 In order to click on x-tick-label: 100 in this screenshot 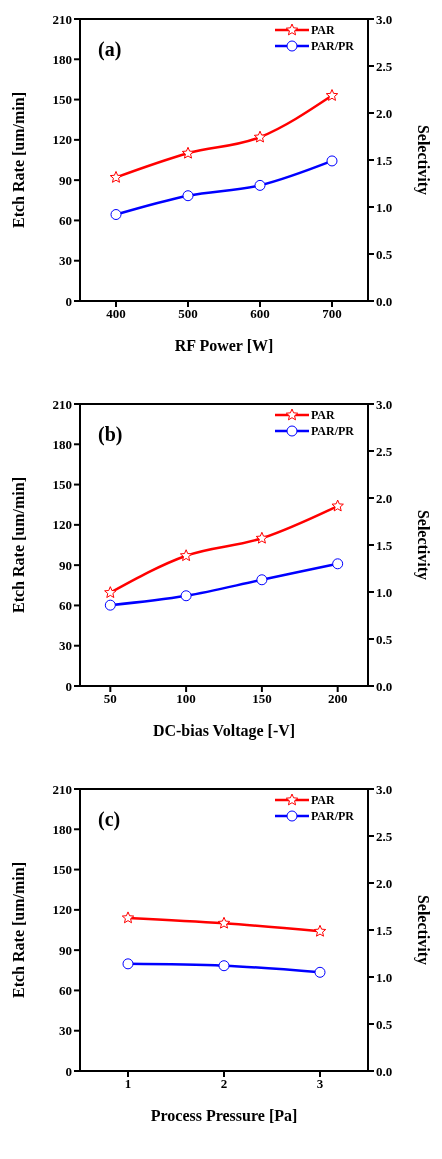, I will do `click(186, 699)`.